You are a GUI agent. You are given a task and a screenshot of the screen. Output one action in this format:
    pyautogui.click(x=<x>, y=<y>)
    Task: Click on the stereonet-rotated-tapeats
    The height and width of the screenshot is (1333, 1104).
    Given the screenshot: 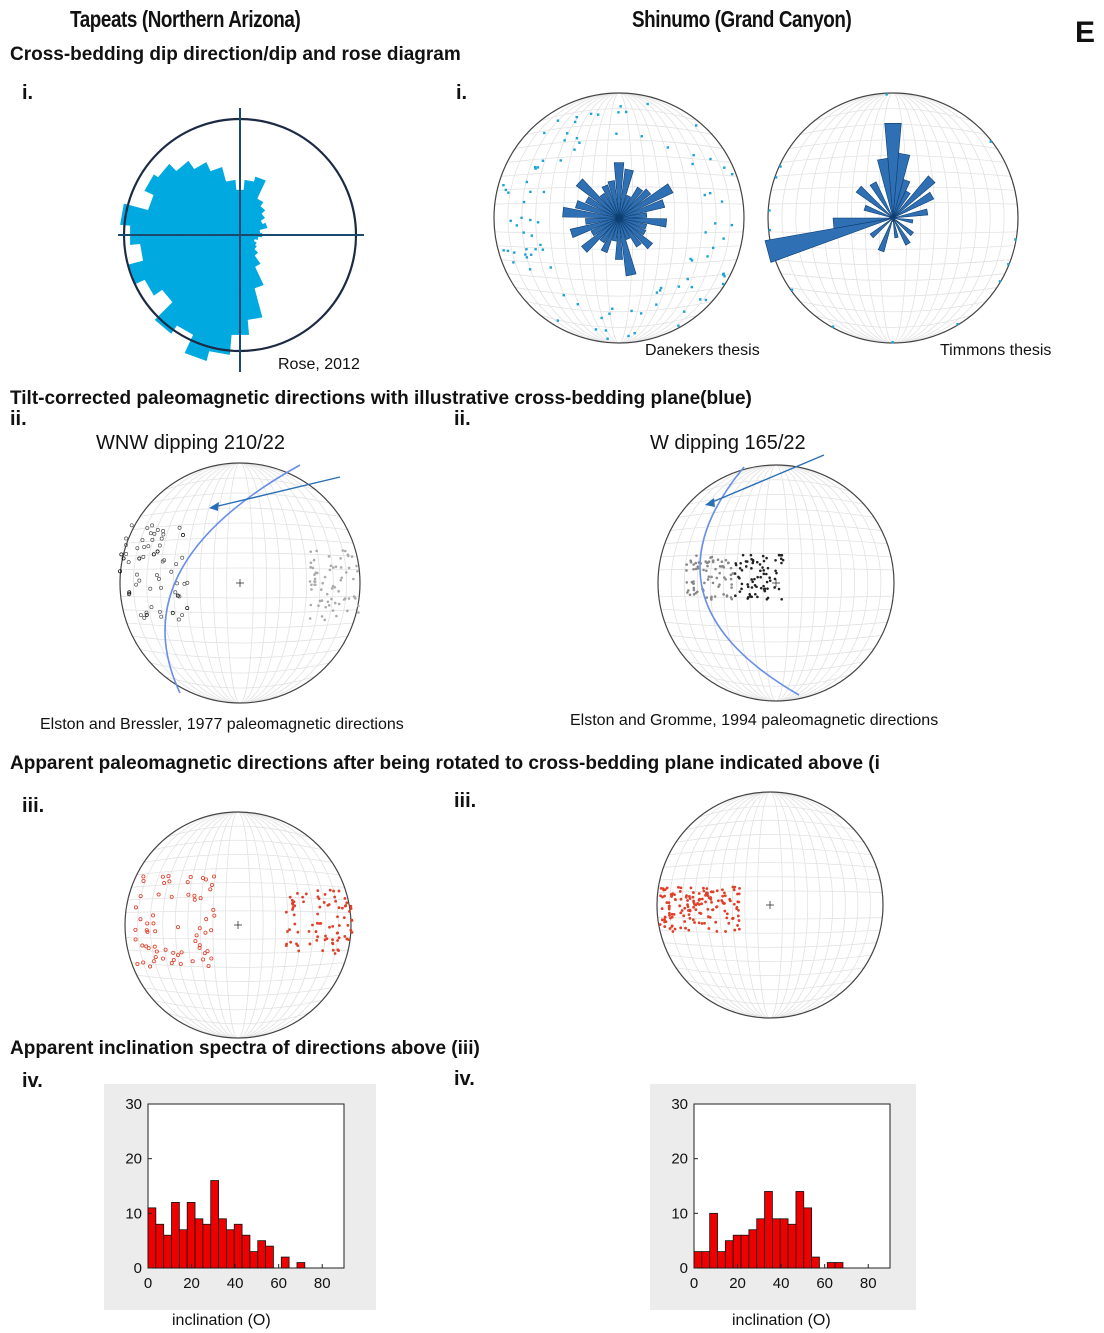 What is the action you would take?
    pyautogui.click(x=239, y=925)
    